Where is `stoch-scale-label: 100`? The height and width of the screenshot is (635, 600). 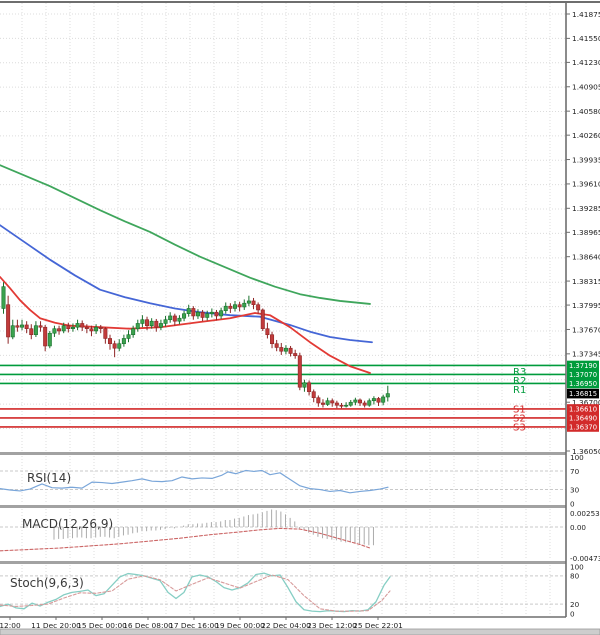 stoch-scale-label: 100 is located at coordinates (577, 566).